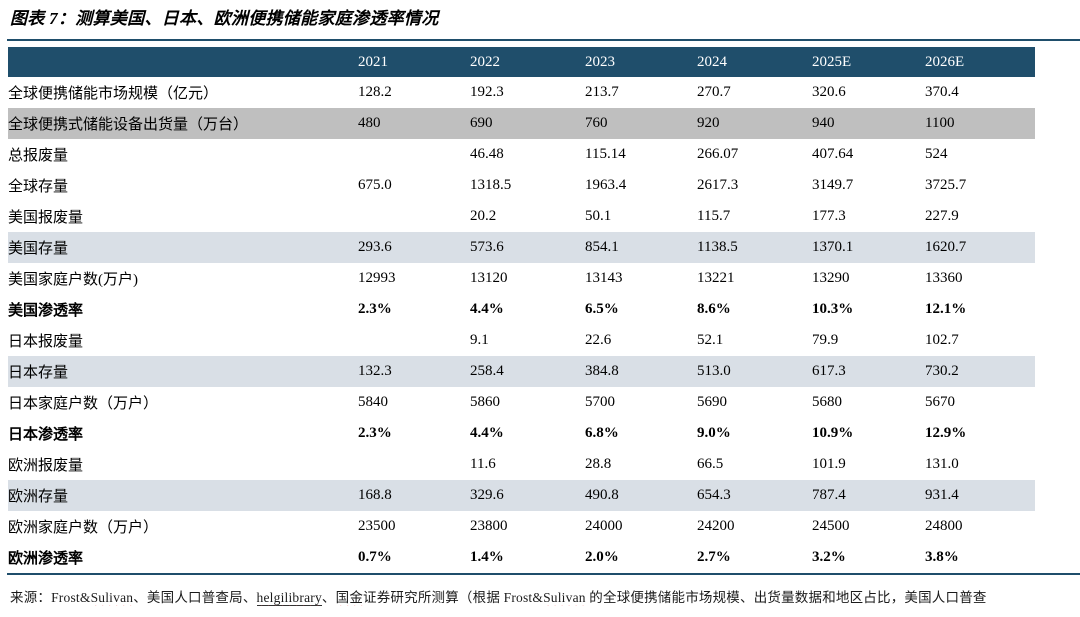 The height and width of the screenshot is (617, 1080). What do you see at coordinates (83, 404) in the screenshot?
I see `row-label: 日本家庭户数（万户）` at bounding box center [83, 404].